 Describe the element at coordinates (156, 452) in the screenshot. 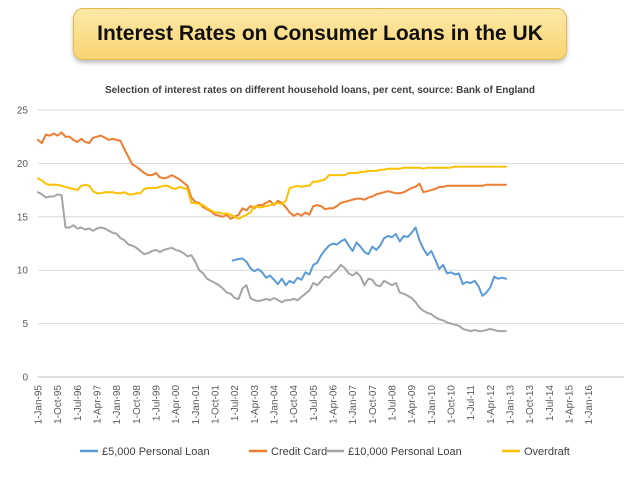

I see `legend-label: £5,000 Personal Loan` at that location.